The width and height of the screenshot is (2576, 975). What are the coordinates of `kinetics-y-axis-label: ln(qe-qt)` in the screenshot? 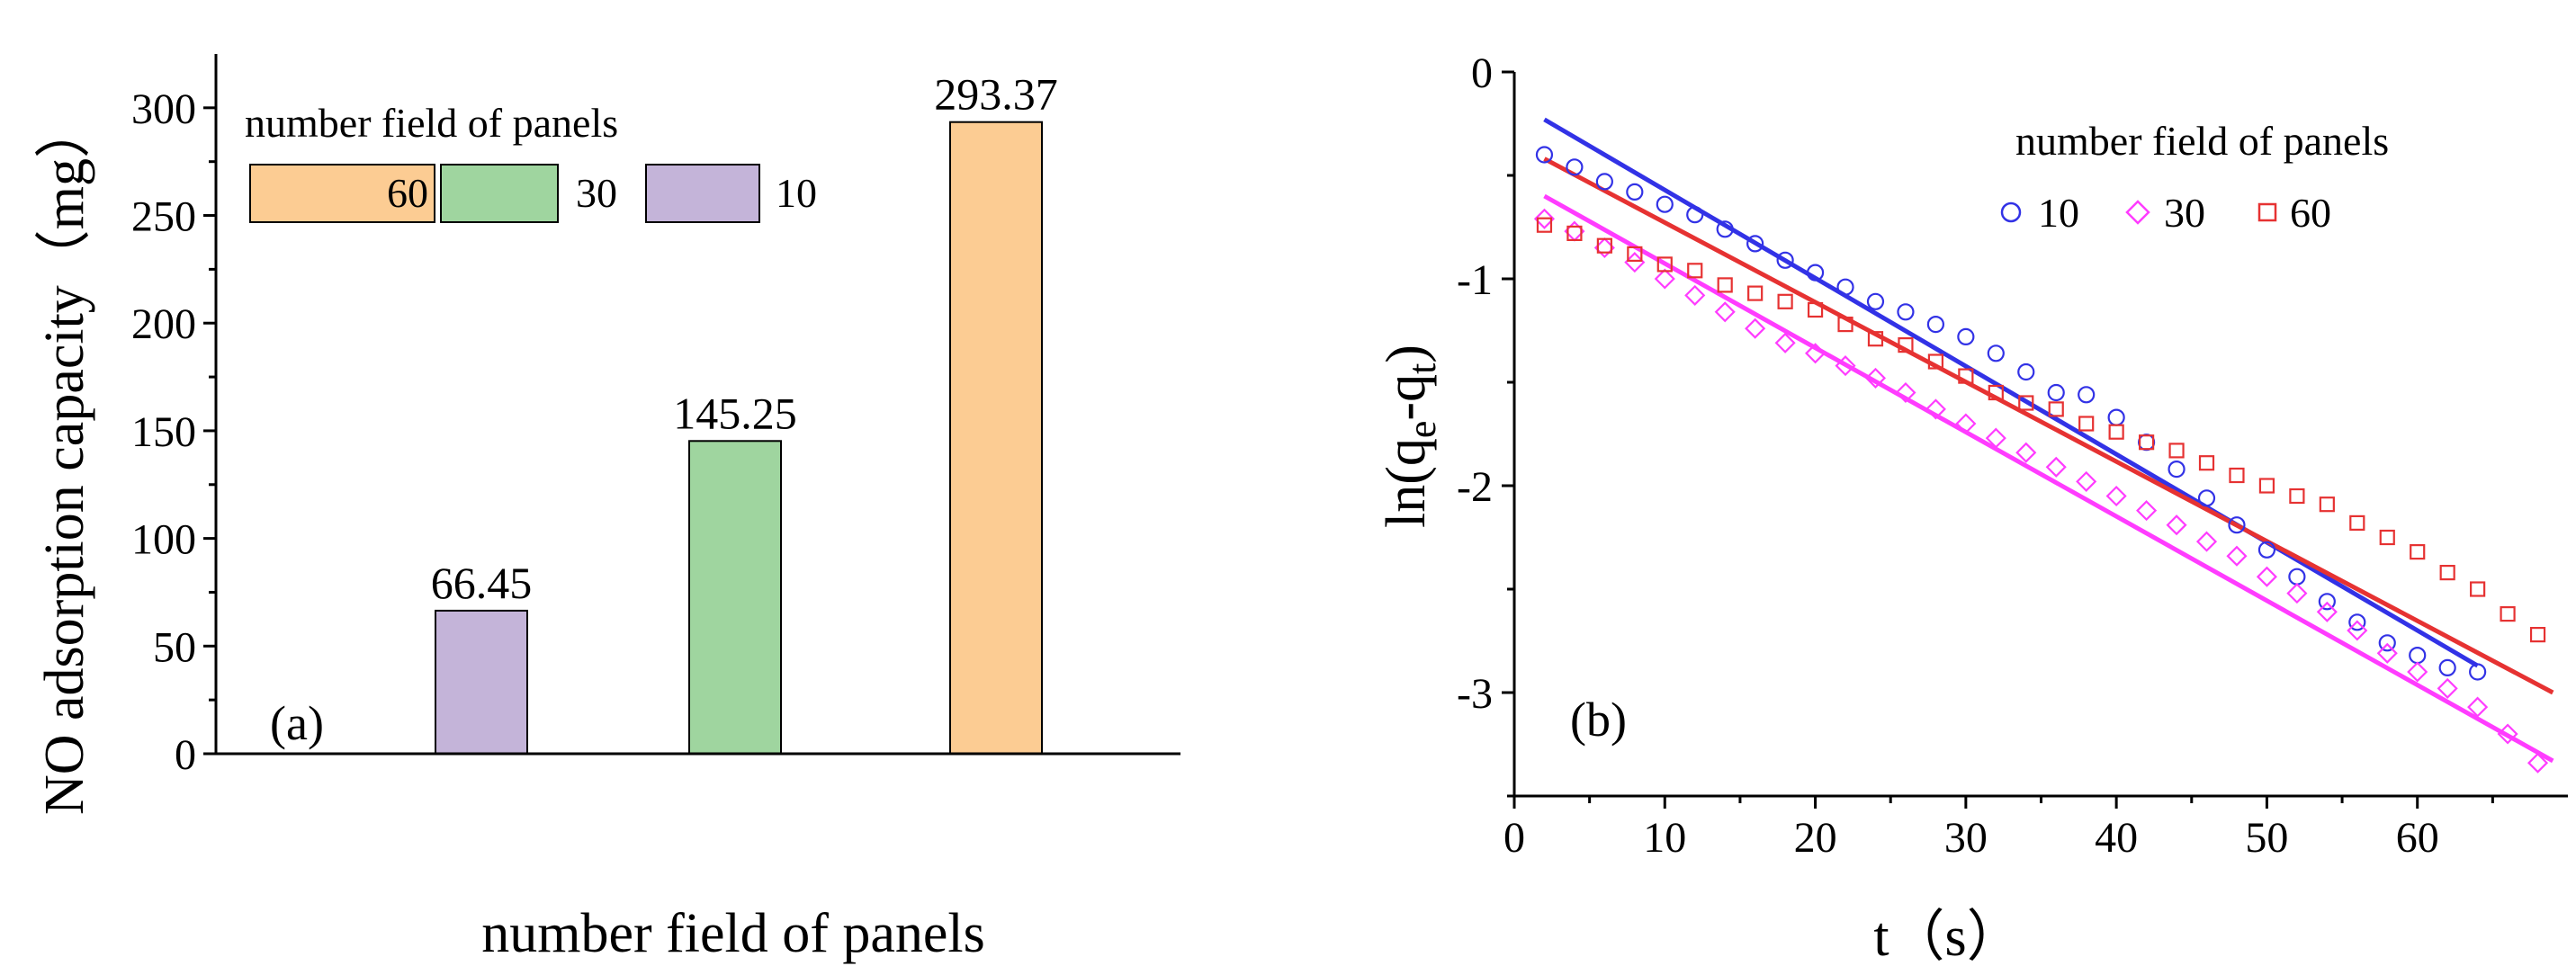 It's located at (1410, 436).